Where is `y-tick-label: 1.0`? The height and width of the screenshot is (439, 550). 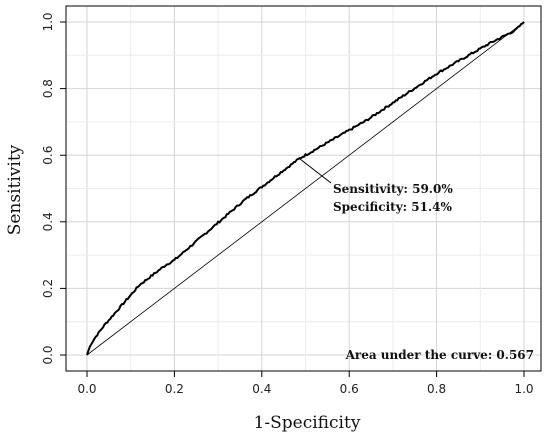 y-tick-label: 1.0 is located at coordinates (48, 21).